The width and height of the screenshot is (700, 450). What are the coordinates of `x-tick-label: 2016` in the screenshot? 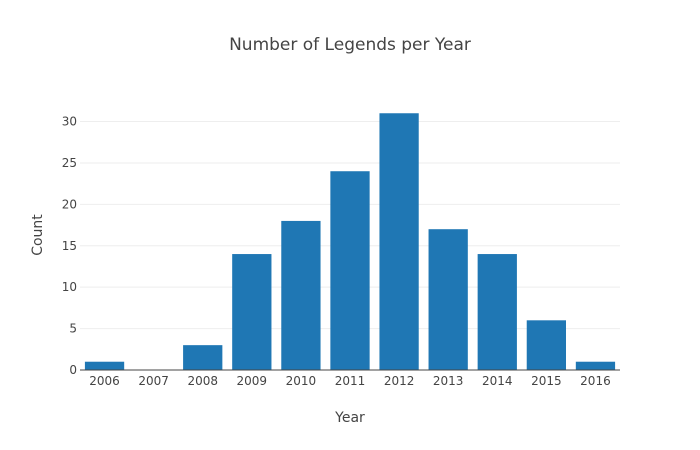 It's located at (595, 381).